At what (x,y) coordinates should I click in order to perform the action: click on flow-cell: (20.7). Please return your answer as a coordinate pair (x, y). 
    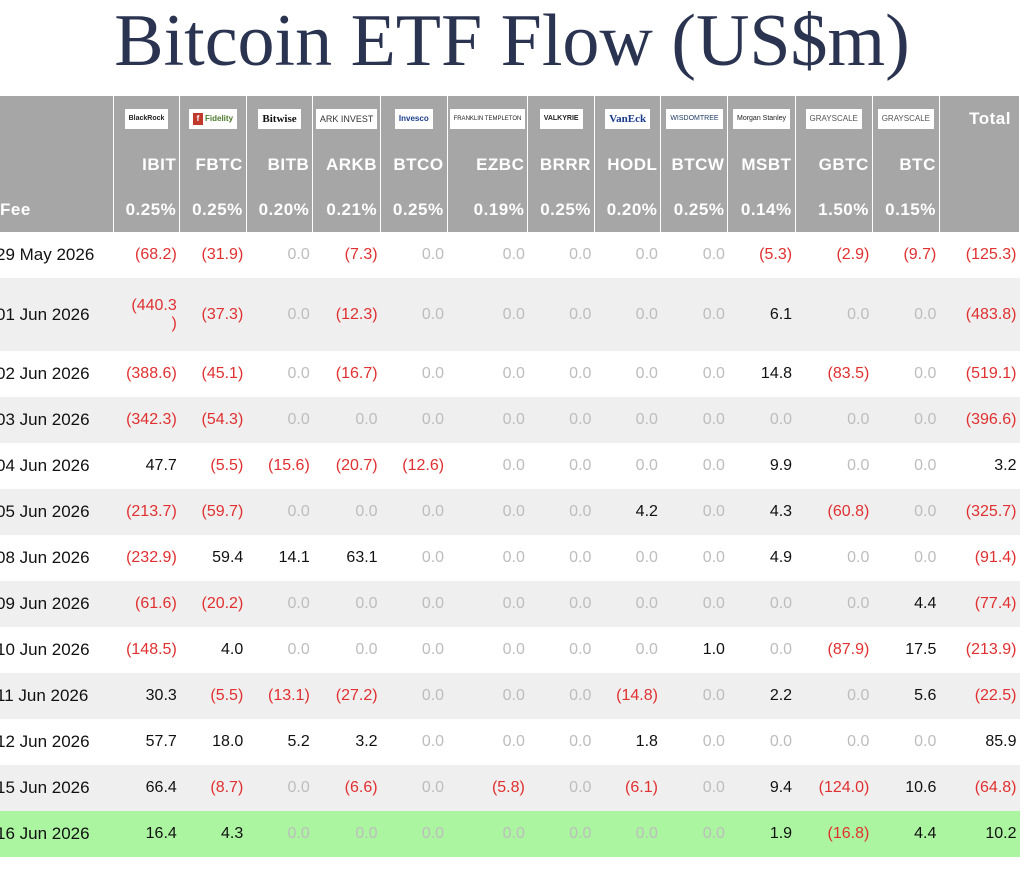
    Looking at the image, I should click on (346, 466).